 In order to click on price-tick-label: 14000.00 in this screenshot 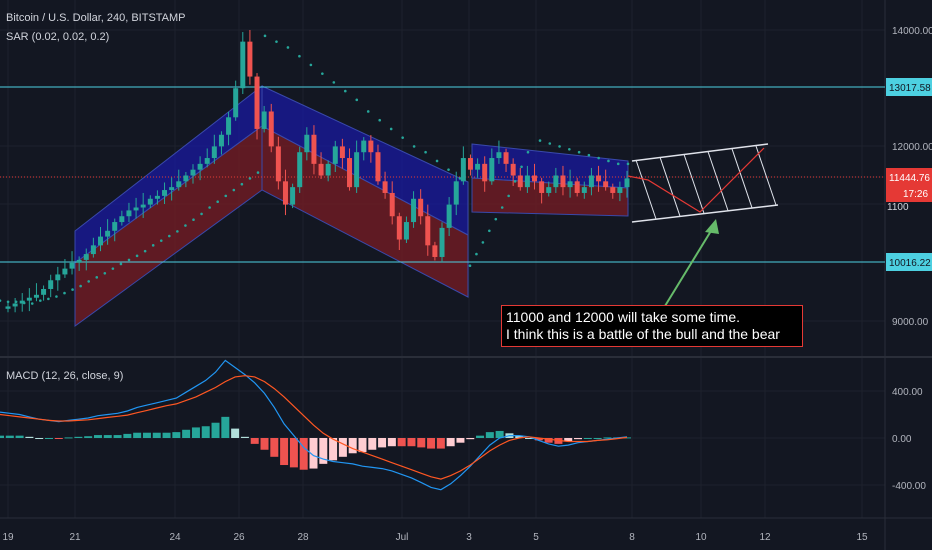, I will do `click(912, 31)`.